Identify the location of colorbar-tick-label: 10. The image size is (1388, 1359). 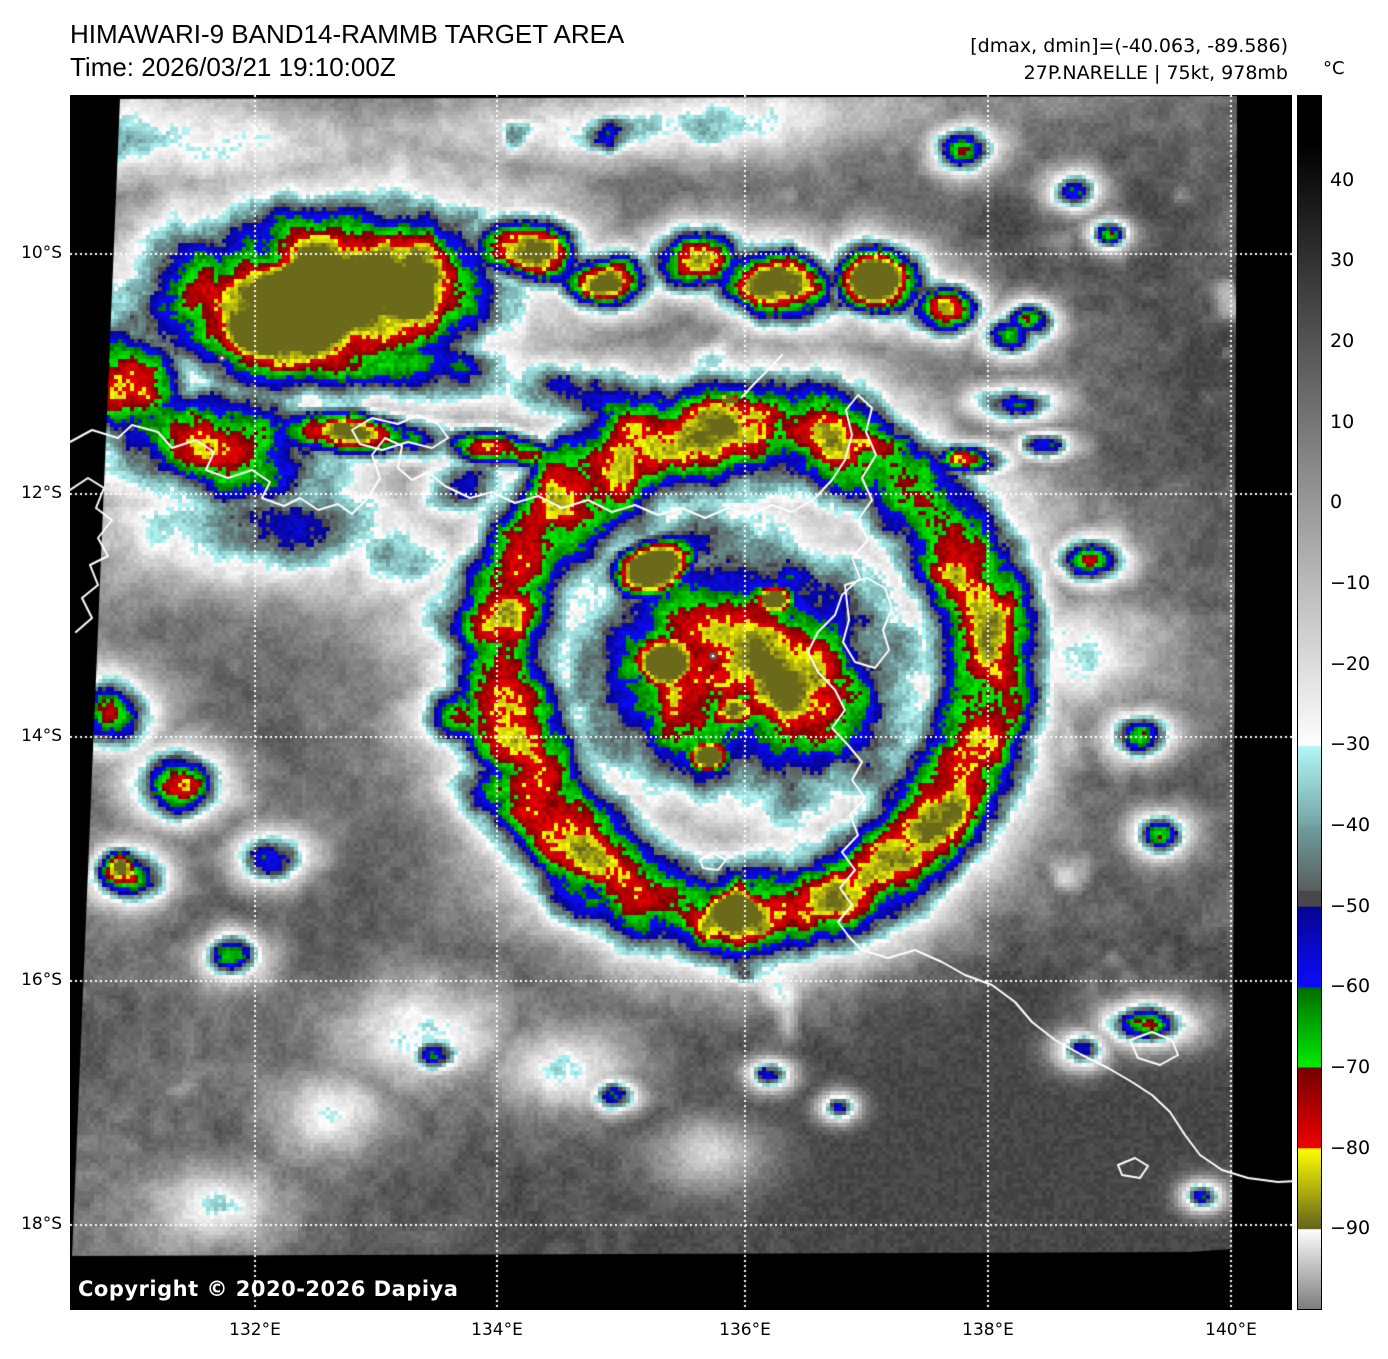
(1342, 421).